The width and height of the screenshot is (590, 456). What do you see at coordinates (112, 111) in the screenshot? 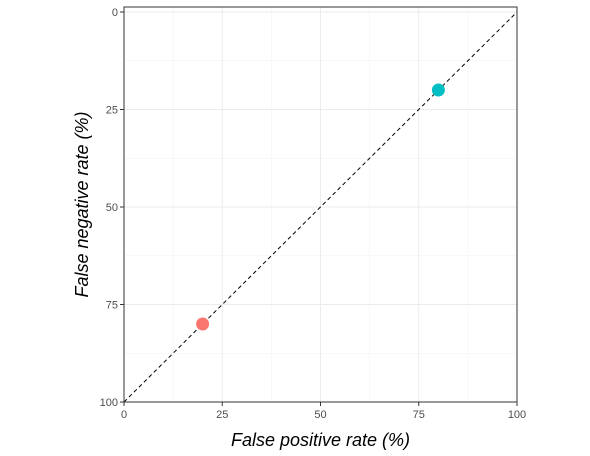
I see `y-tick-label: 25` at bounding box center [112, 111].